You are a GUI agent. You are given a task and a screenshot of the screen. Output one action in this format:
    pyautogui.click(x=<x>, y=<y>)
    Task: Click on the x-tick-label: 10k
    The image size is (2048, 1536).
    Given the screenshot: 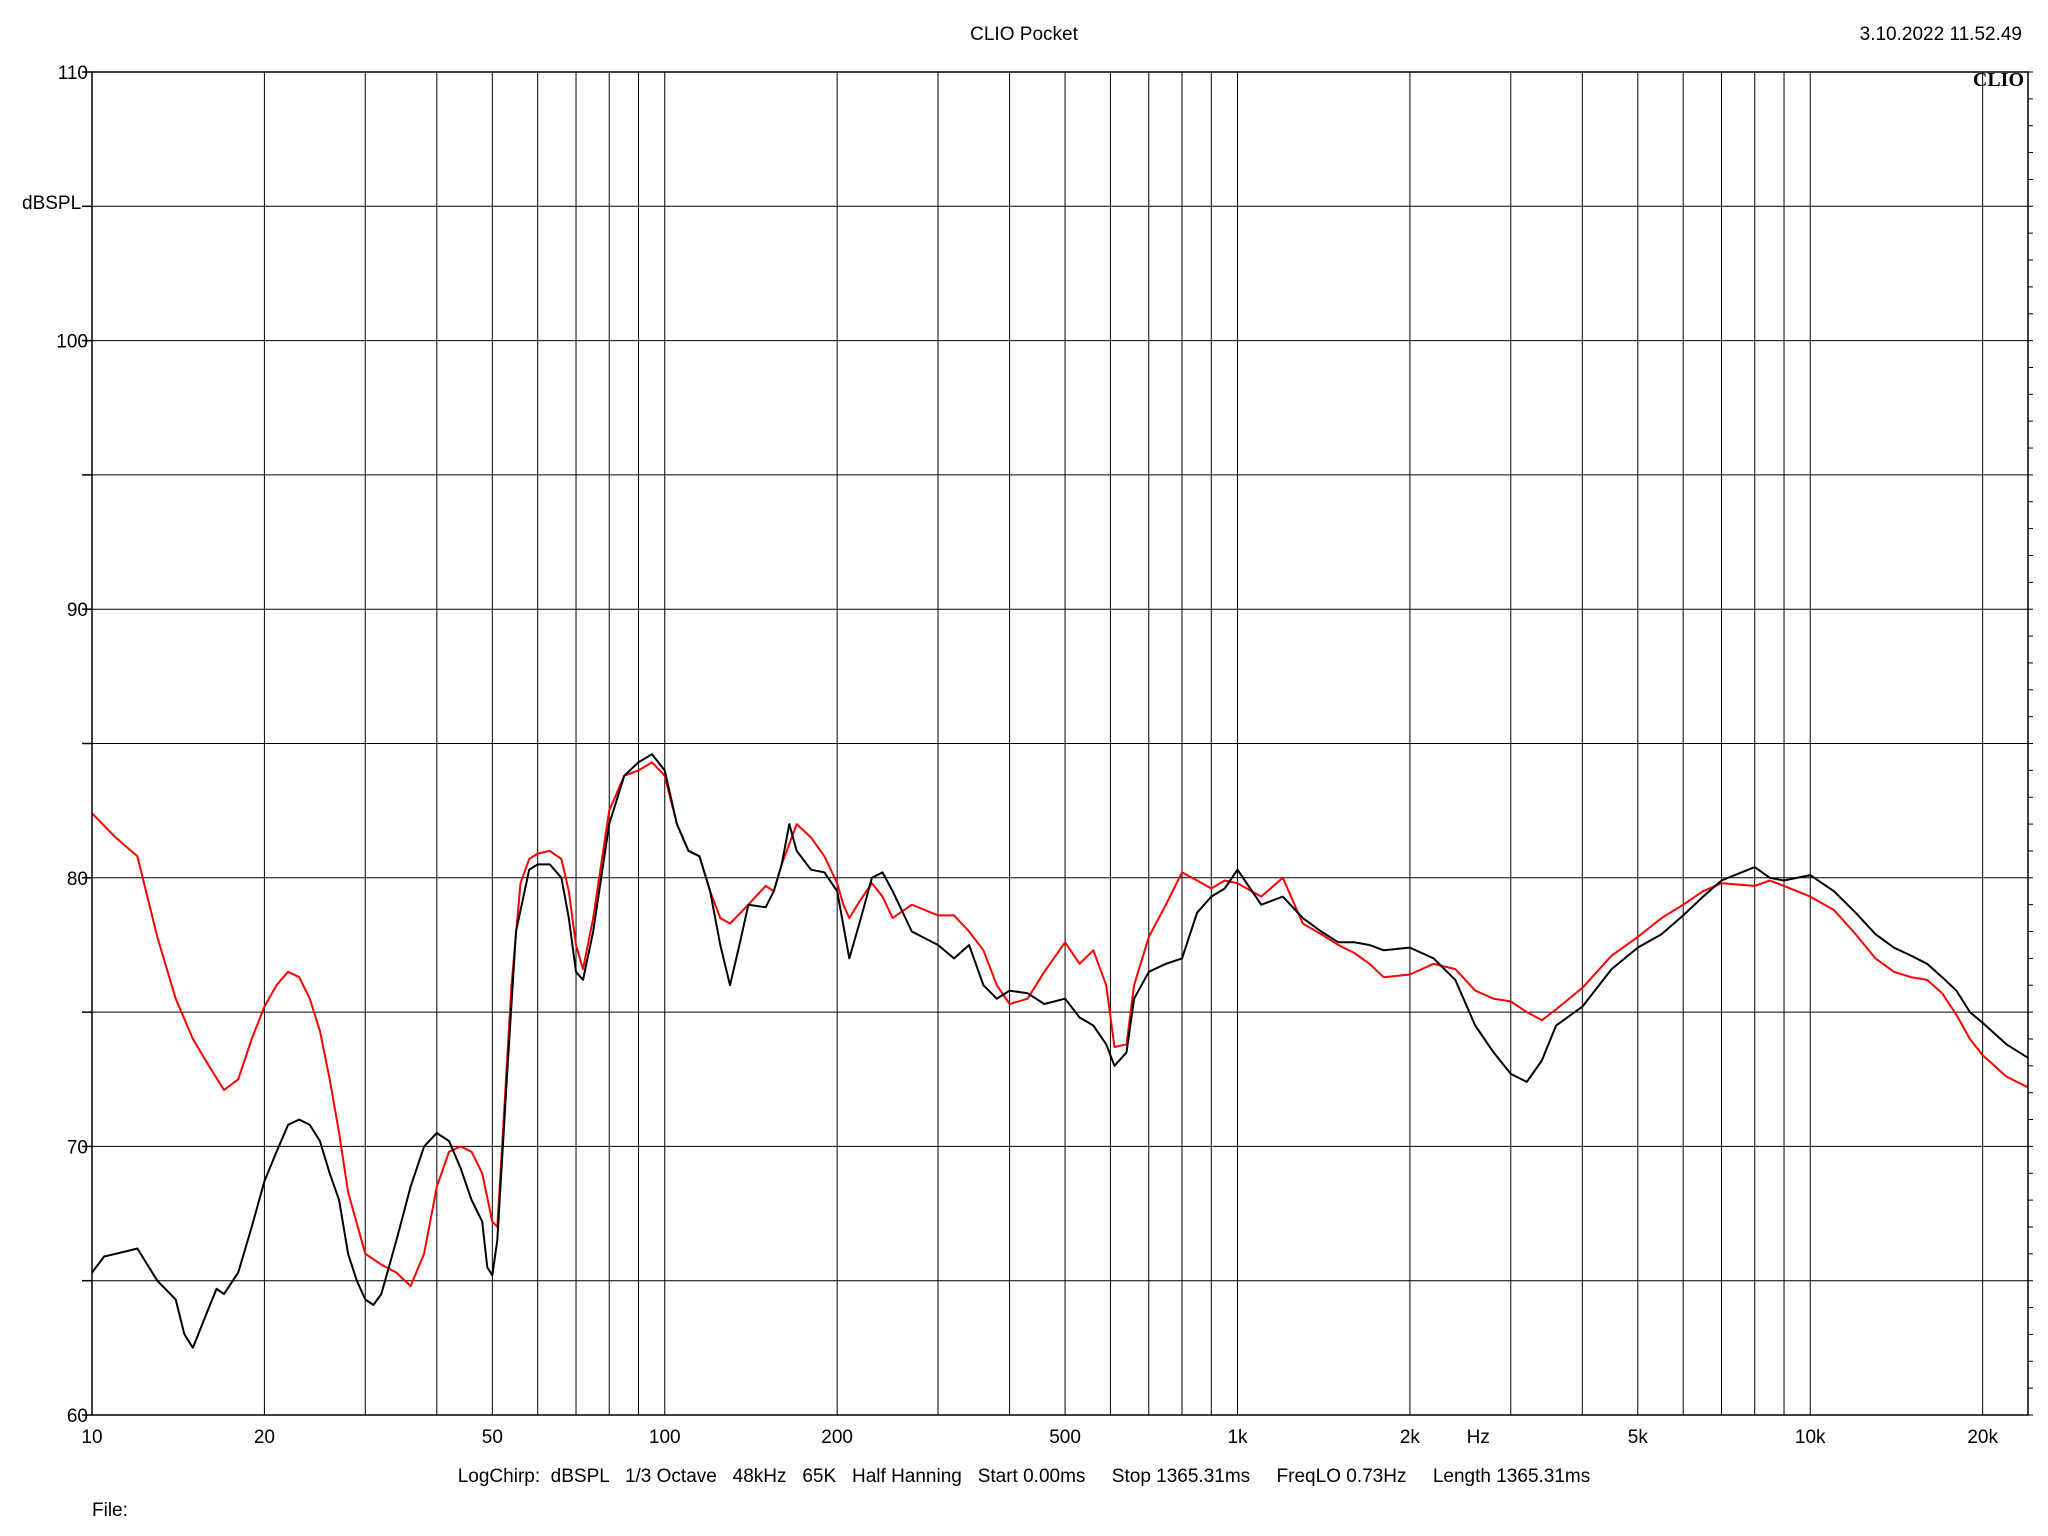 What is the action you would take?
    pyautogui.click(x=1810, y=1437)
    